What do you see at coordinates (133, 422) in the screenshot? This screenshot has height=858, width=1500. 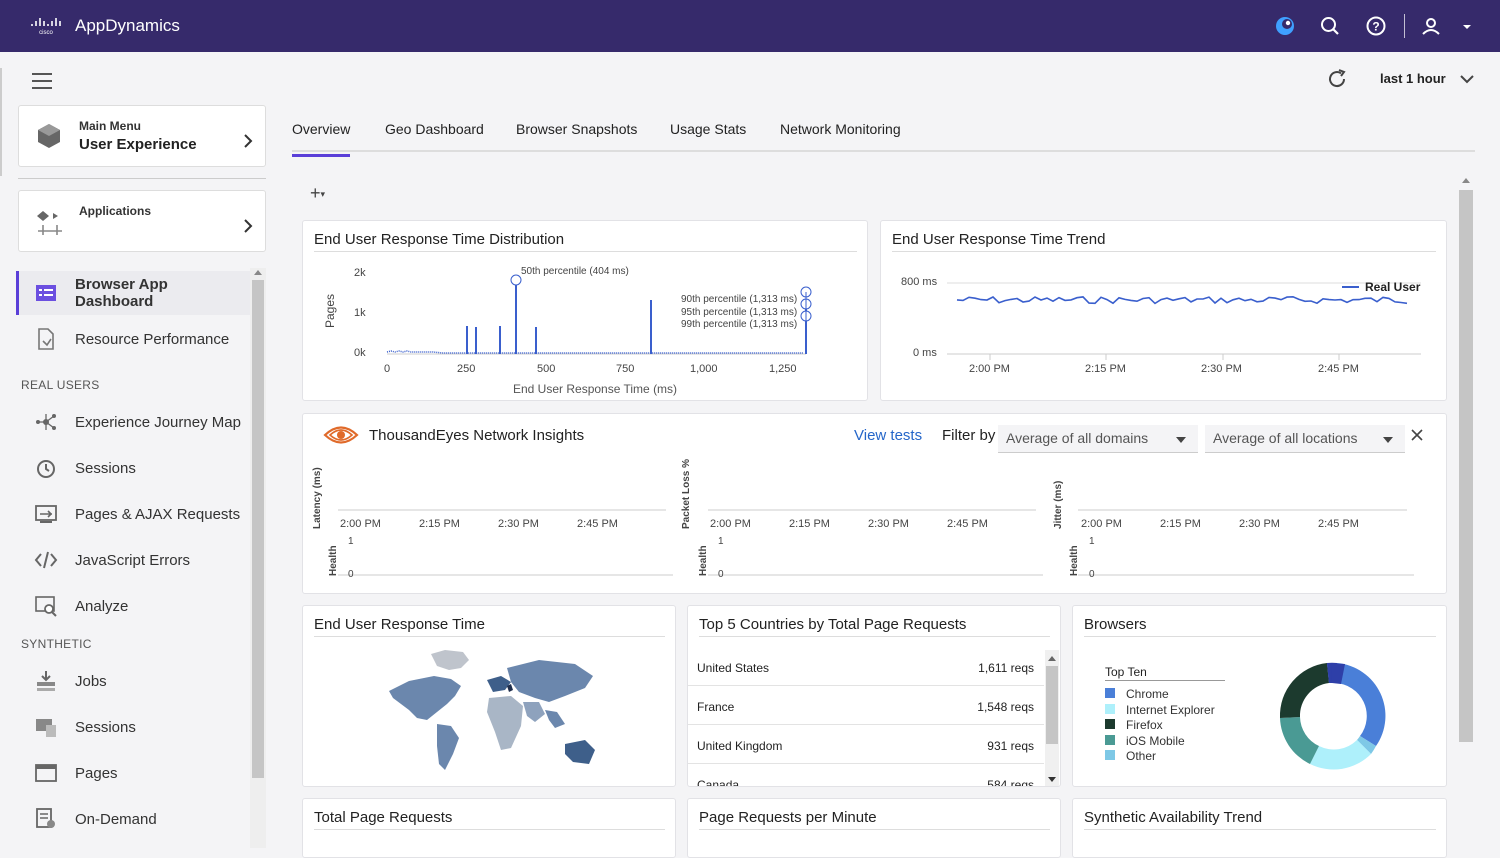 I see `sidebar-item-experience-journey-map: Experience Journey Map` at bounding box center [133, 422].